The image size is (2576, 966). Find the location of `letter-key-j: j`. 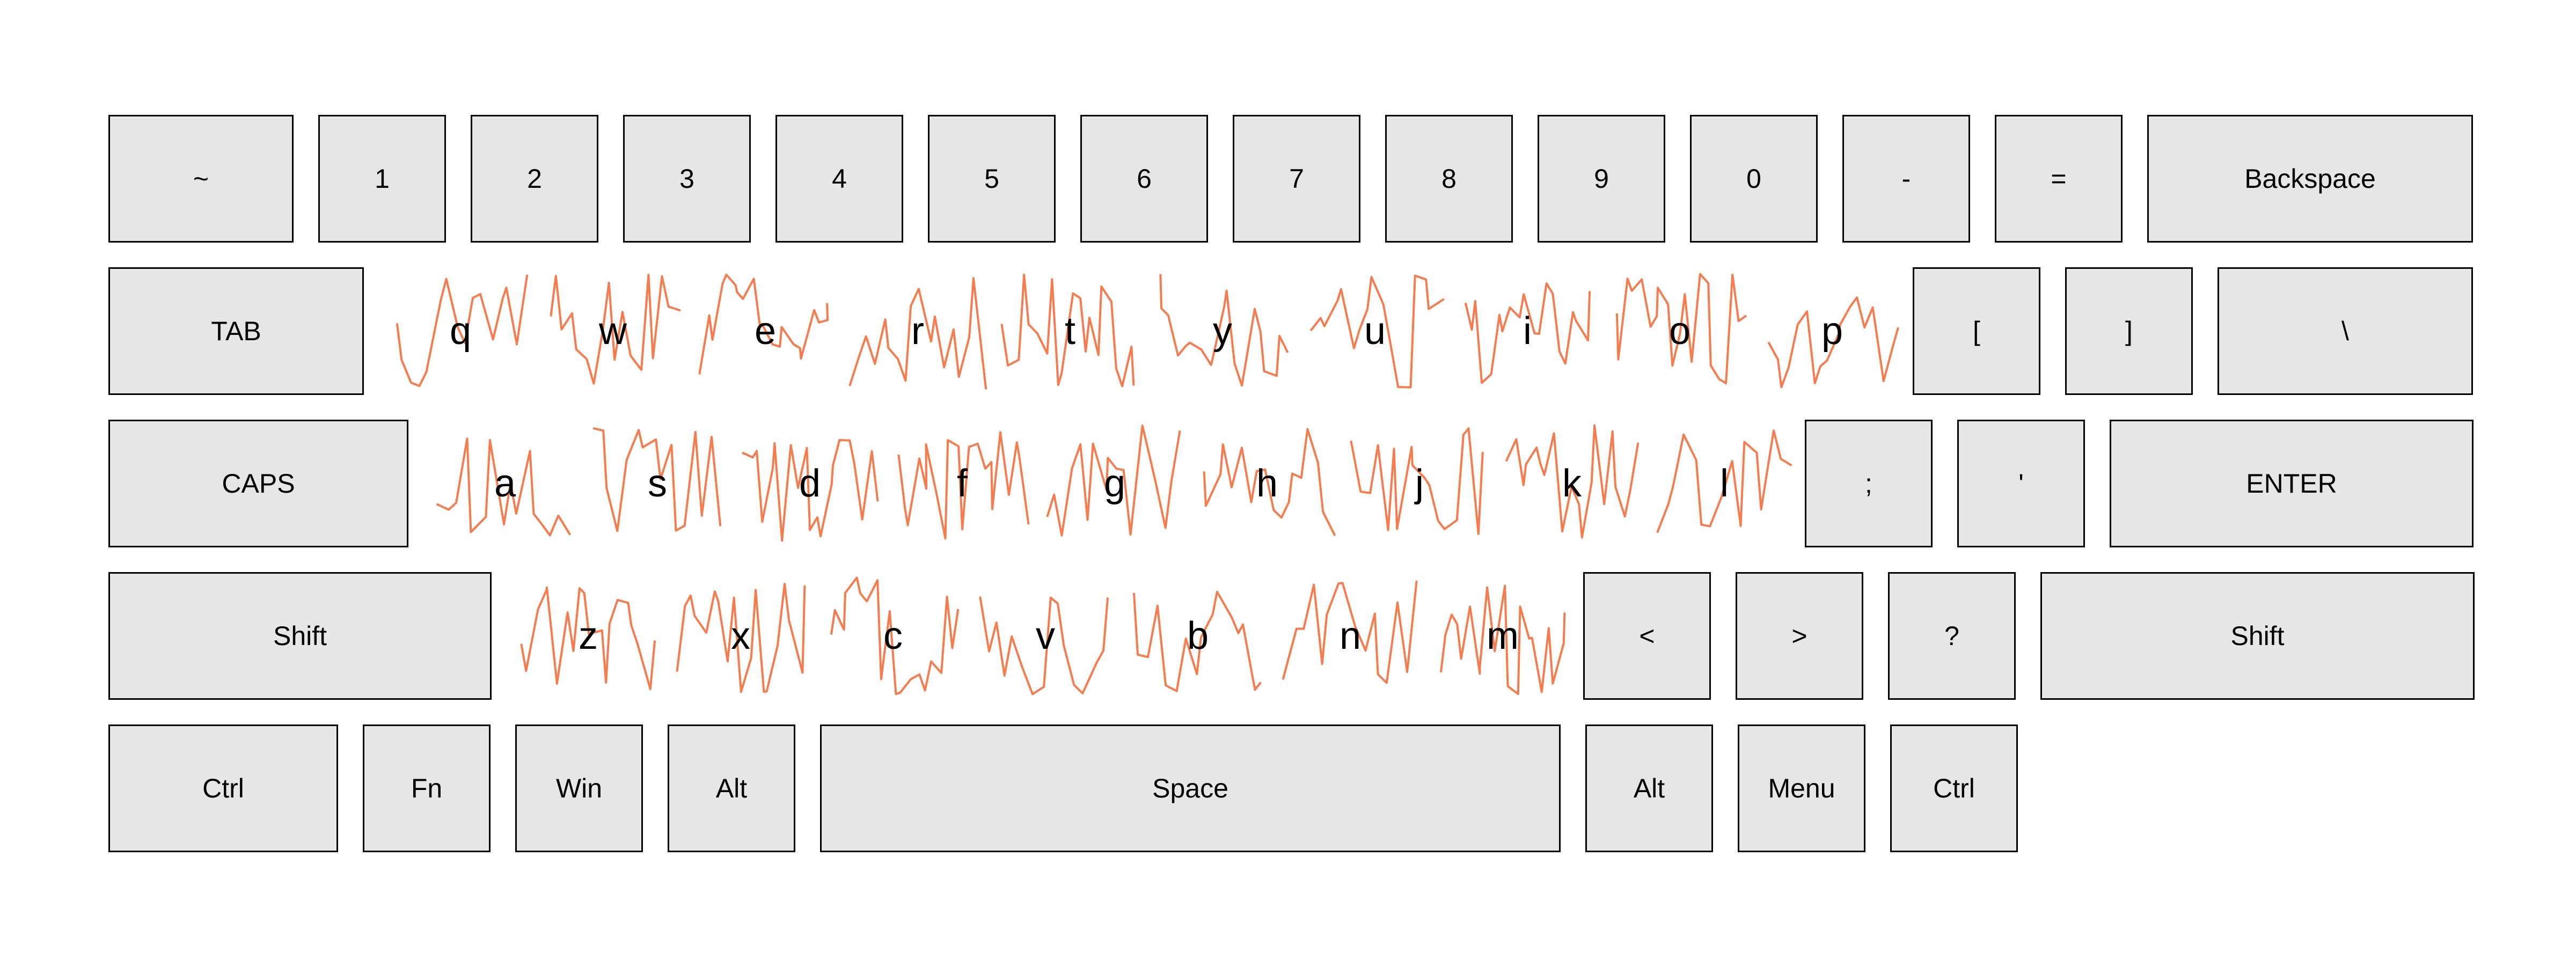

letter-key-j: j is located at coordinates (1419, 483).